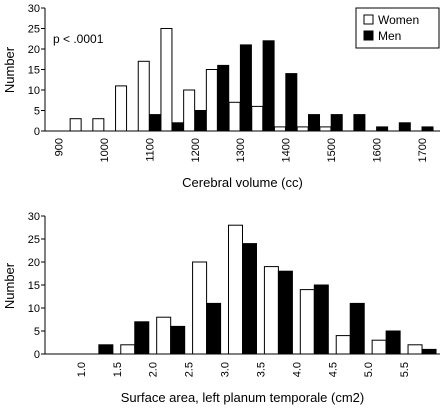  I want to click on chart2-y-tick-label: 20, so click(34, 263).